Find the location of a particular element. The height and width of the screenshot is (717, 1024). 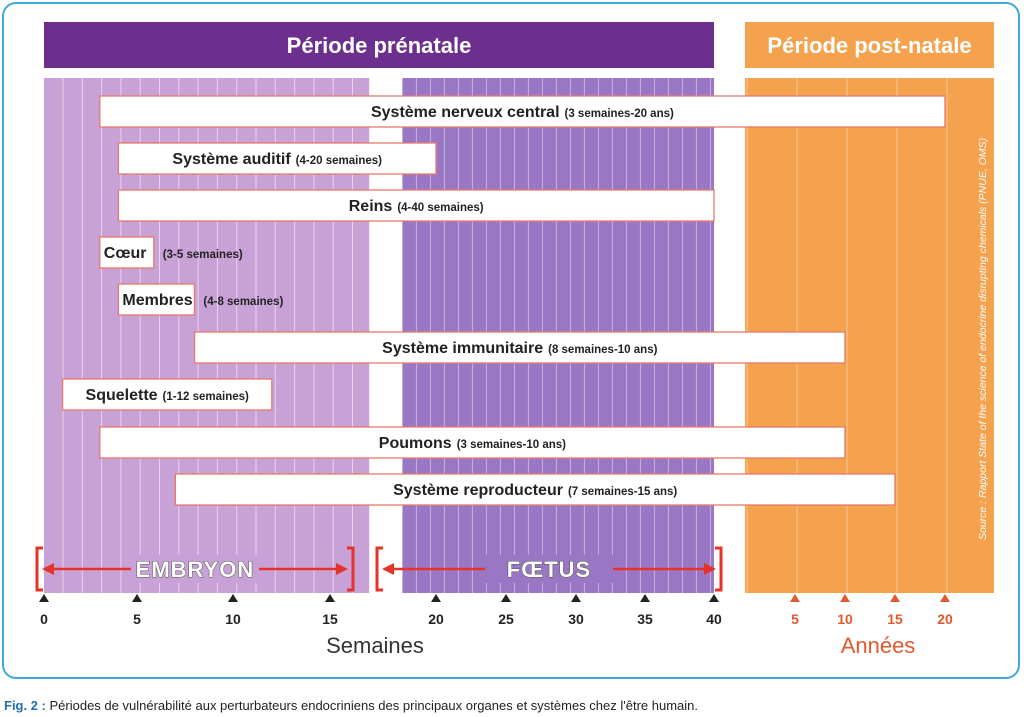

embryo-label-bg is located at coordinates (195, 569).